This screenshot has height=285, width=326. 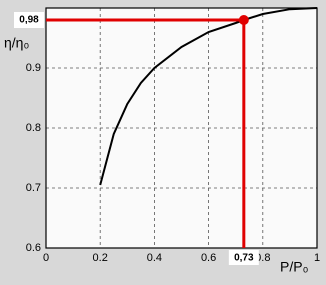 I want to click on x-label-box, so click(x=243, y=257).